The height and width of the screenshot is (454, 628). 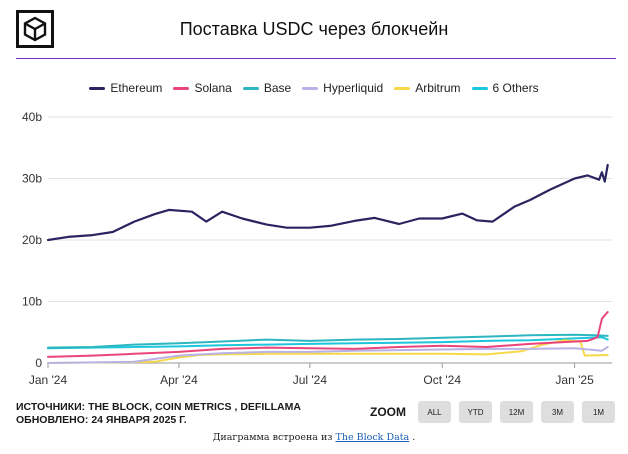 What do you see at coordinates (48, 380) in the screenshot?
I see `x-tick-label: Jan '24` at bounding box center [48, 380].